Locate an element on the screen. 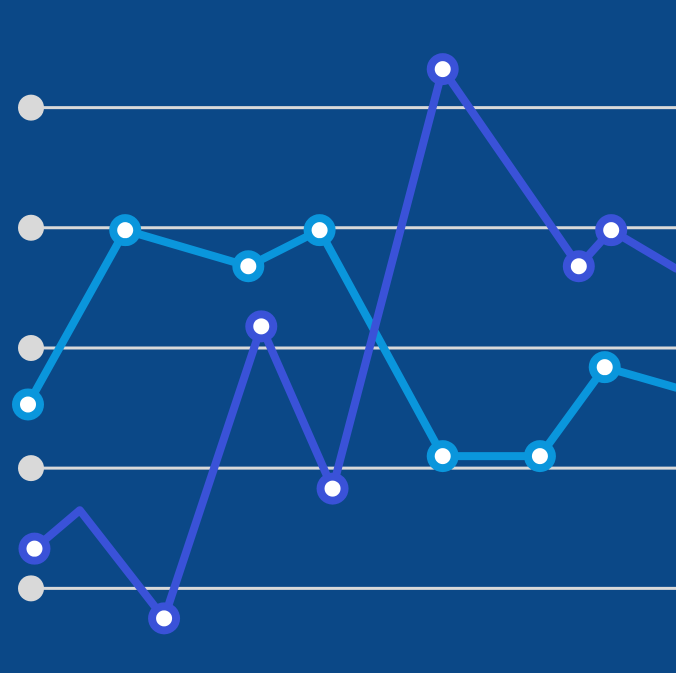 The height and width of the screenshot is (673, 676). series-2-point-7-center is located at coordinates (578, 266).